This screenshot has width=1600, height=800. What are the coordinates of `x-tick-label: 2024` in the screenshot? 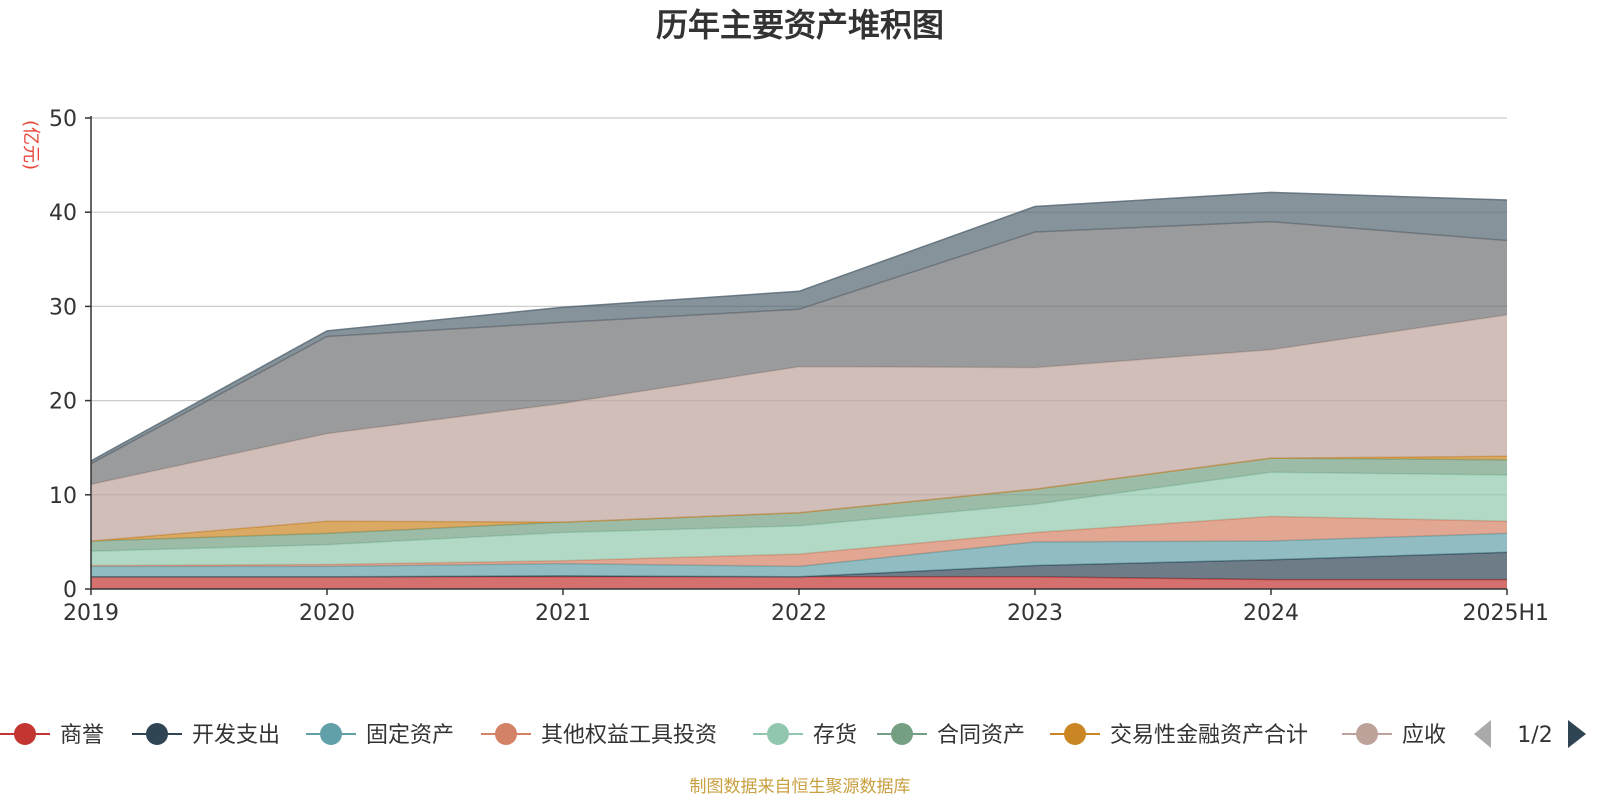 It's located at (1271, 613).